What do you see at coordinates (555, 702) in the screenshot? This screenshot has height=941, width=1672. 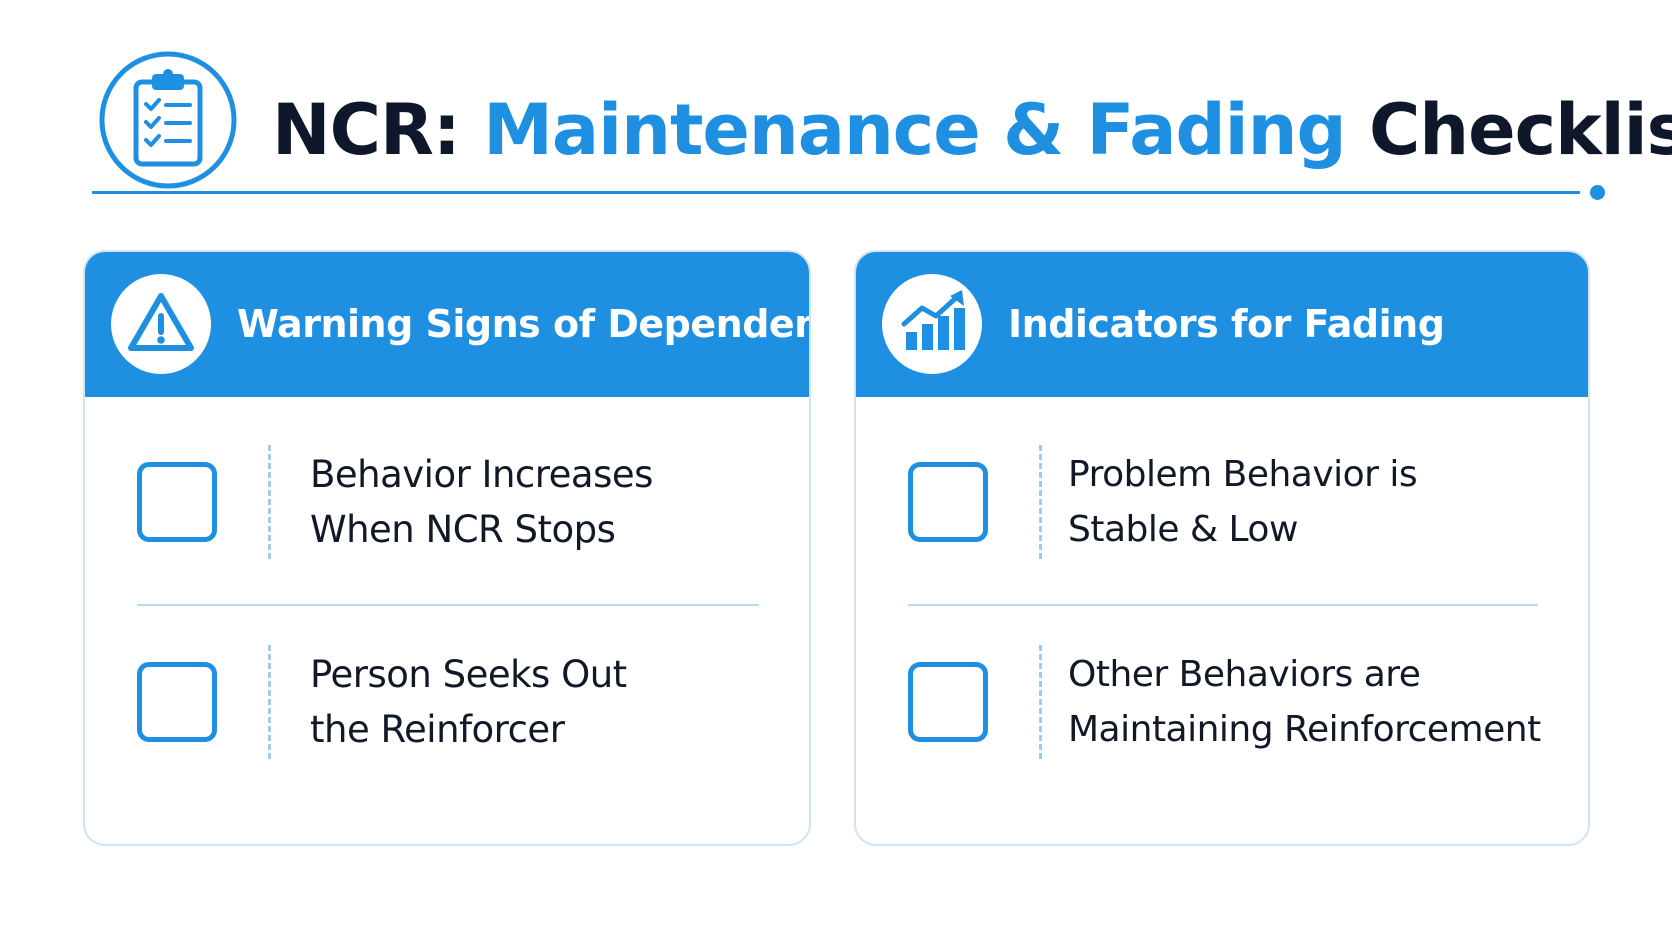 I see `item-label: Person Seeks Out the Reinforcer` at bounding box center [555, 702].